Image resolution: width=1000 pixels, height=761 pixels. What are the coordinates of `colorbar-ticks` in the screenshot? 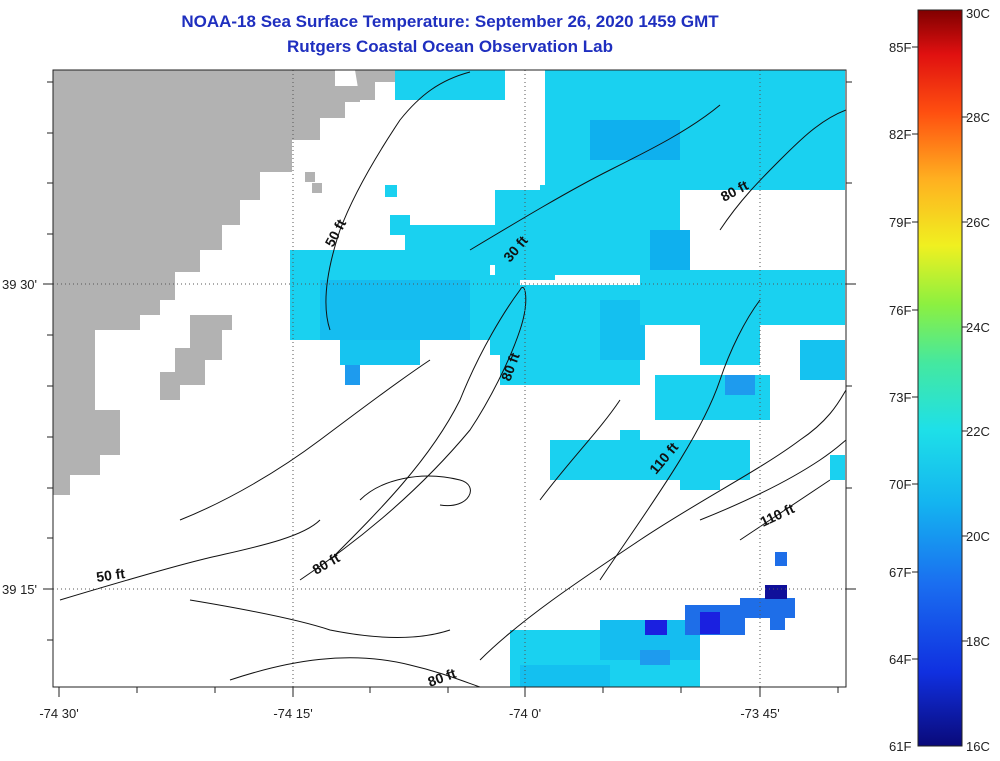 It's located at (940, 353).